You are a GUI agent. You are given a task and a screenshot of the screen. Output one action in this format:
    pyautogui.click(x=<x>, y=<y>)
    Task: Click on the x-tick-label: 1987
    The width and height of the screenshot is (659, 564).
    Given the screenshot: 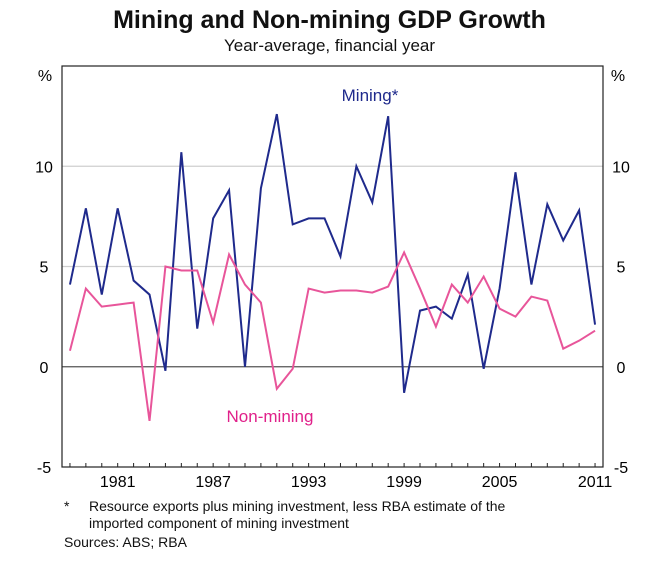 What is the action you would take?
    pyautogui.click(x=213, y=482)
    